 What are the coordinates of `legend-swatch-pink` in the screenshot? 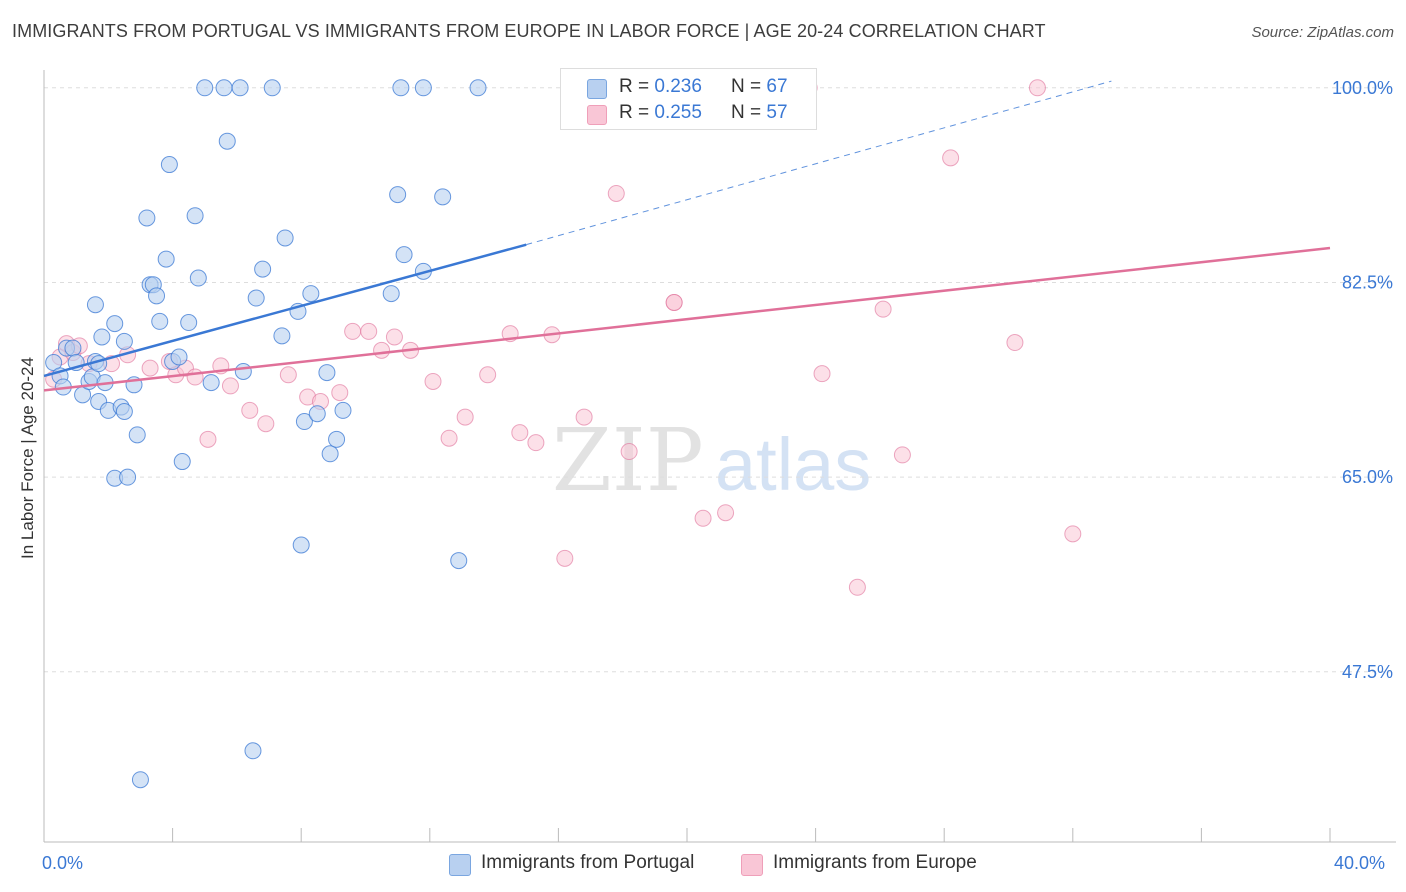 It's located at (597, 115).